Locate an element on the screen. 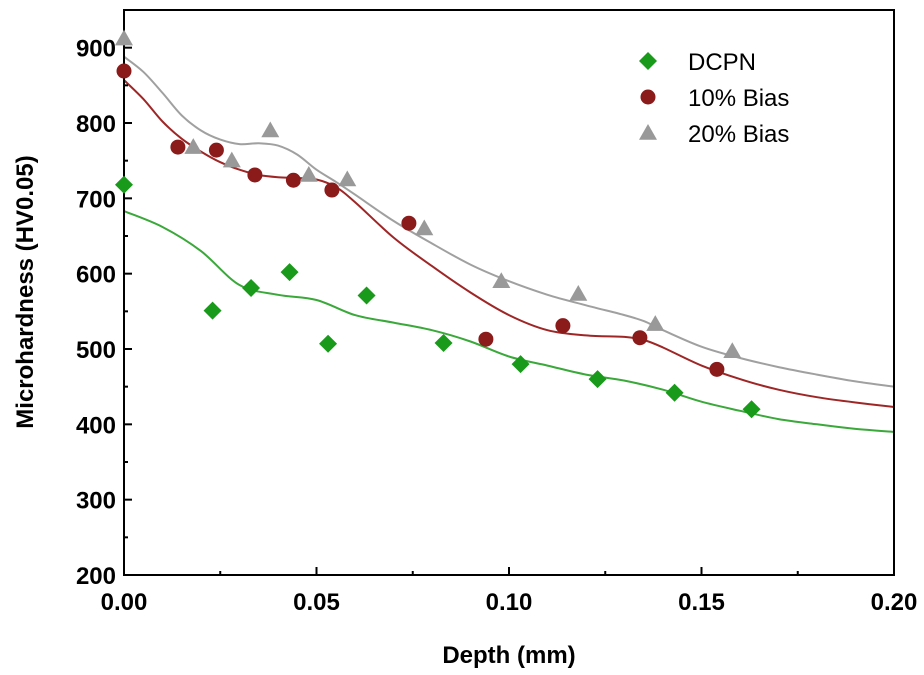  y-tick-label: 400 is located at coordinates (96, 425).